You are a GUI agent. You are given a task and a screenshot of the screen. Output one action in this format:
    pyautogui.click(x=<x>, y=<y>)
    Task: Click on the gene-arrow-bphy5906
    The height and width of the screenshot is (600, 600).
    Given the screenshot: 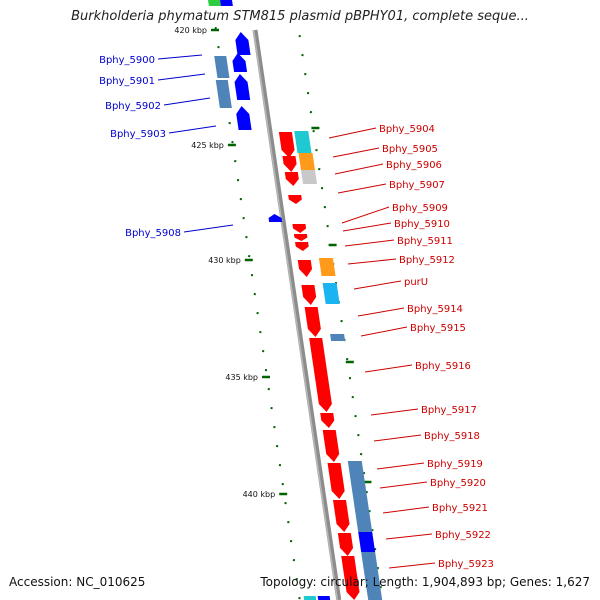 What is the action you would take?
    pyautogui.click(x=291, y=179)
    